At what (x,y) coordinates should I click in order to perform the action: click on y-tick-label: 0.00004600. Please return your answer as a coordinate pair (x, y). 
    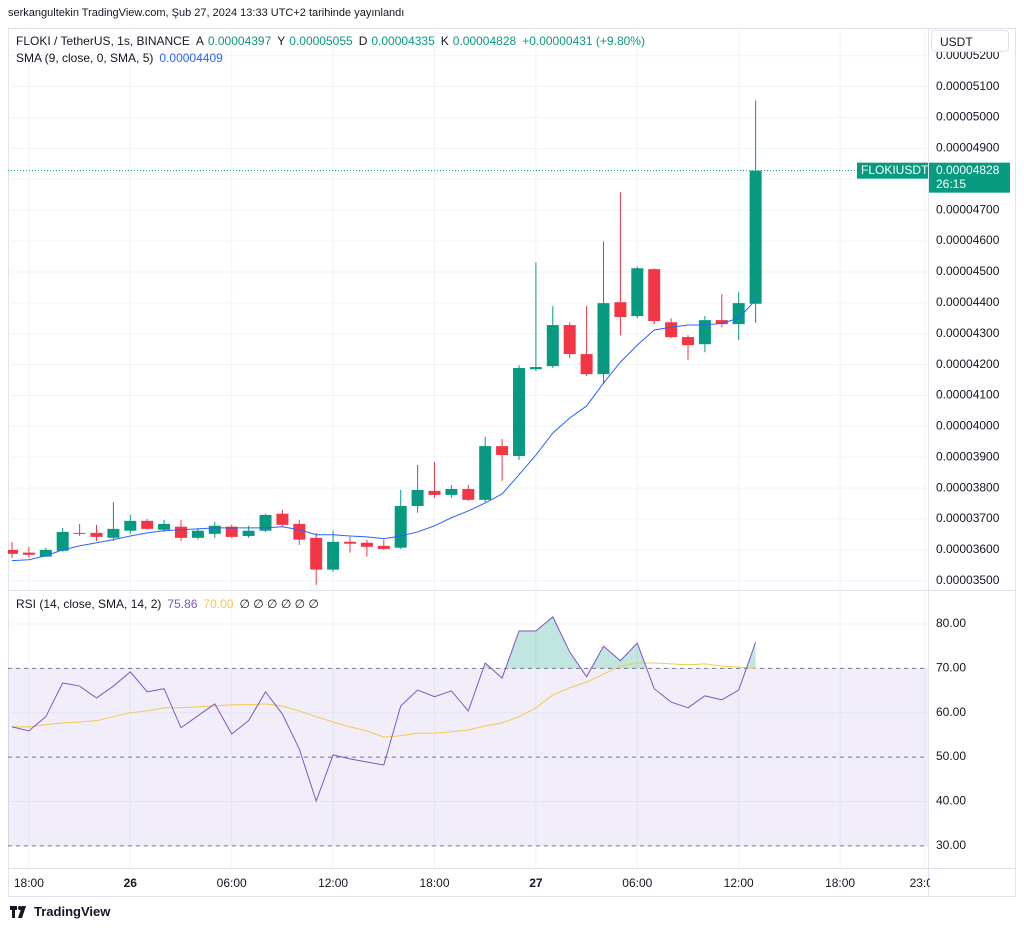
    Looking at the image, I should click on (968, 240).